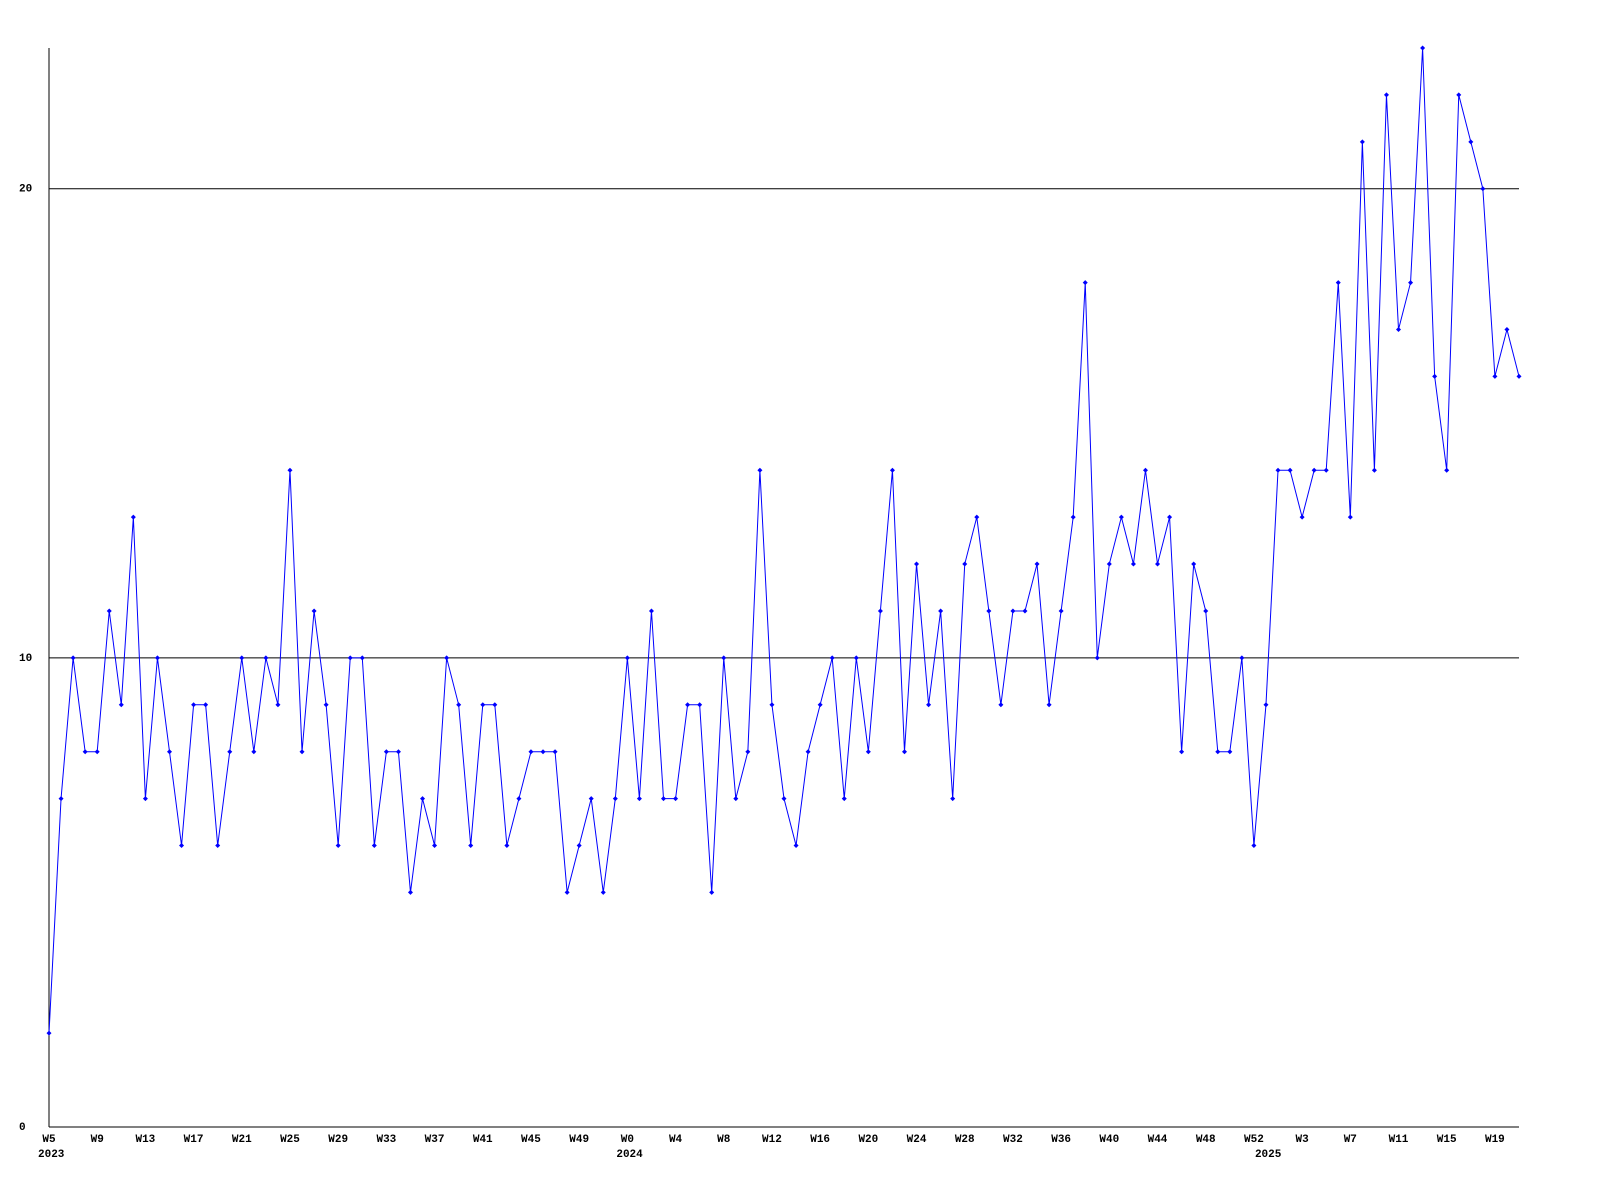 Image resolution: width=1600 pixels, height=1200 pixels. I want to click on x-tick-label: W4, so click(676, 1140).